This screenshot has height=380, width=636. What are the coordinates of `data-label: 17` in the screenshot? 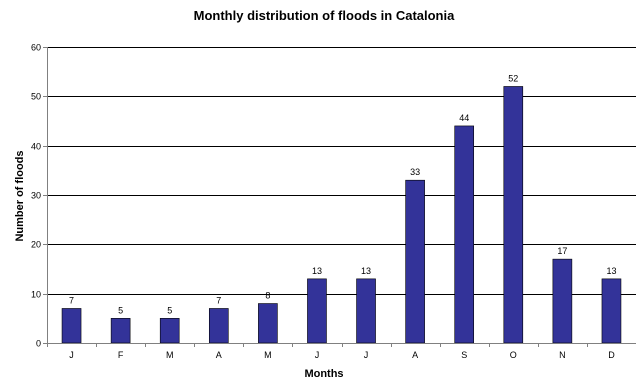 It's located at (562, 251).